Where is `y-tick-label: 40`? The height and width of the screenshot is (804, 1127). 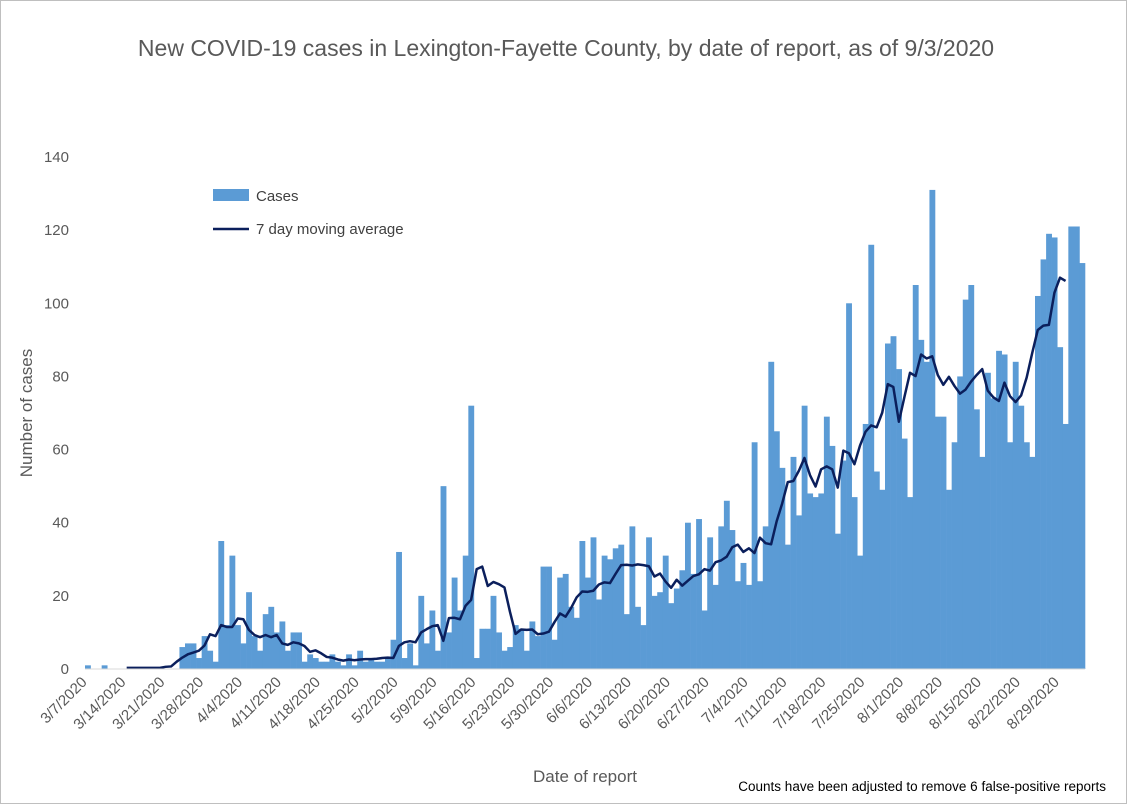
y-tick-label: 40 is located at coordinates (60, 523).